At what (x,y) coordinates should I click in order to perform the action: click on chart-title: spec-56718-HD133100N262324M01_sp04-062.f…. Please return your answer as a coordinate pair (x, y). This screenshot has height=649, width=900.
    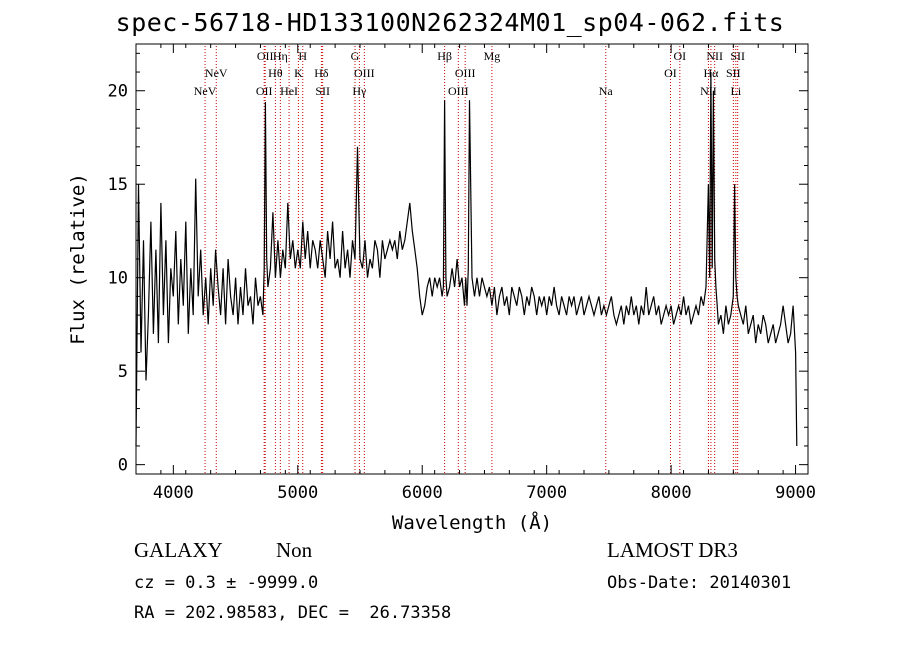
    Looking at the image, I should click on (450, 22).